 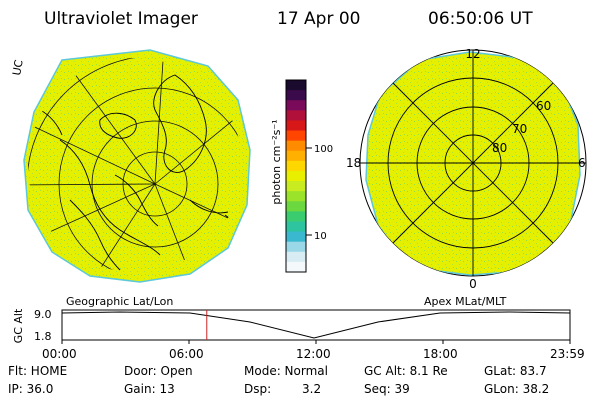 I want to click on header-time: 06:50:06 UT, so click(x=480, y=19).